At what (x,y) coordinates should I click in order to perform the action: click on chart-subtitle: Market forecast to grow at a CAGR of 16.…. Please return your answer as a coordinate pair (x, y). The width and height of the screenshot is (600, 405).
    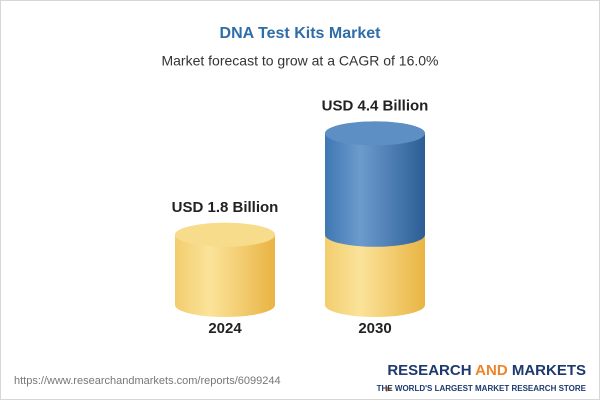
    Looking at the image, I should click on (299, 61).